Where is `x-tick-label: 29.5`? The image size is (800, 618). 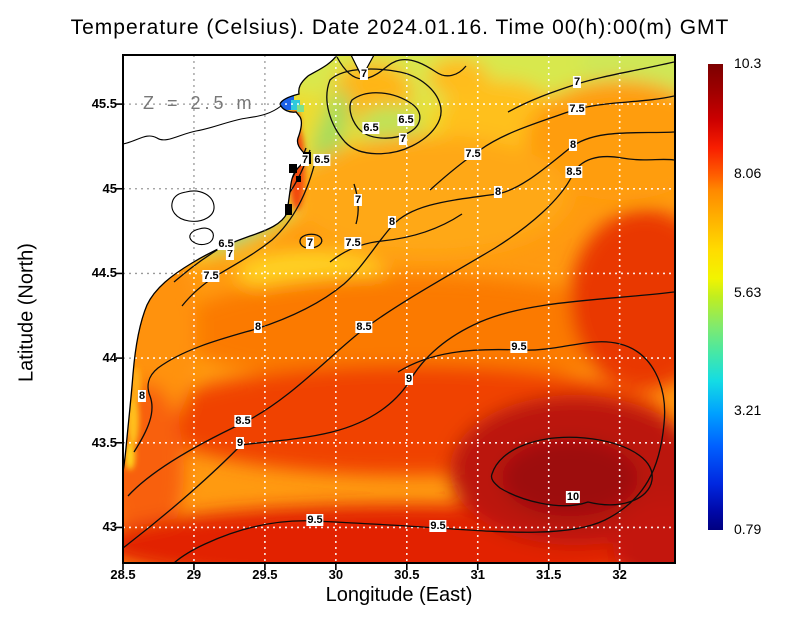
x-tick-label: 29.5 is located at coordinates (265, 574).